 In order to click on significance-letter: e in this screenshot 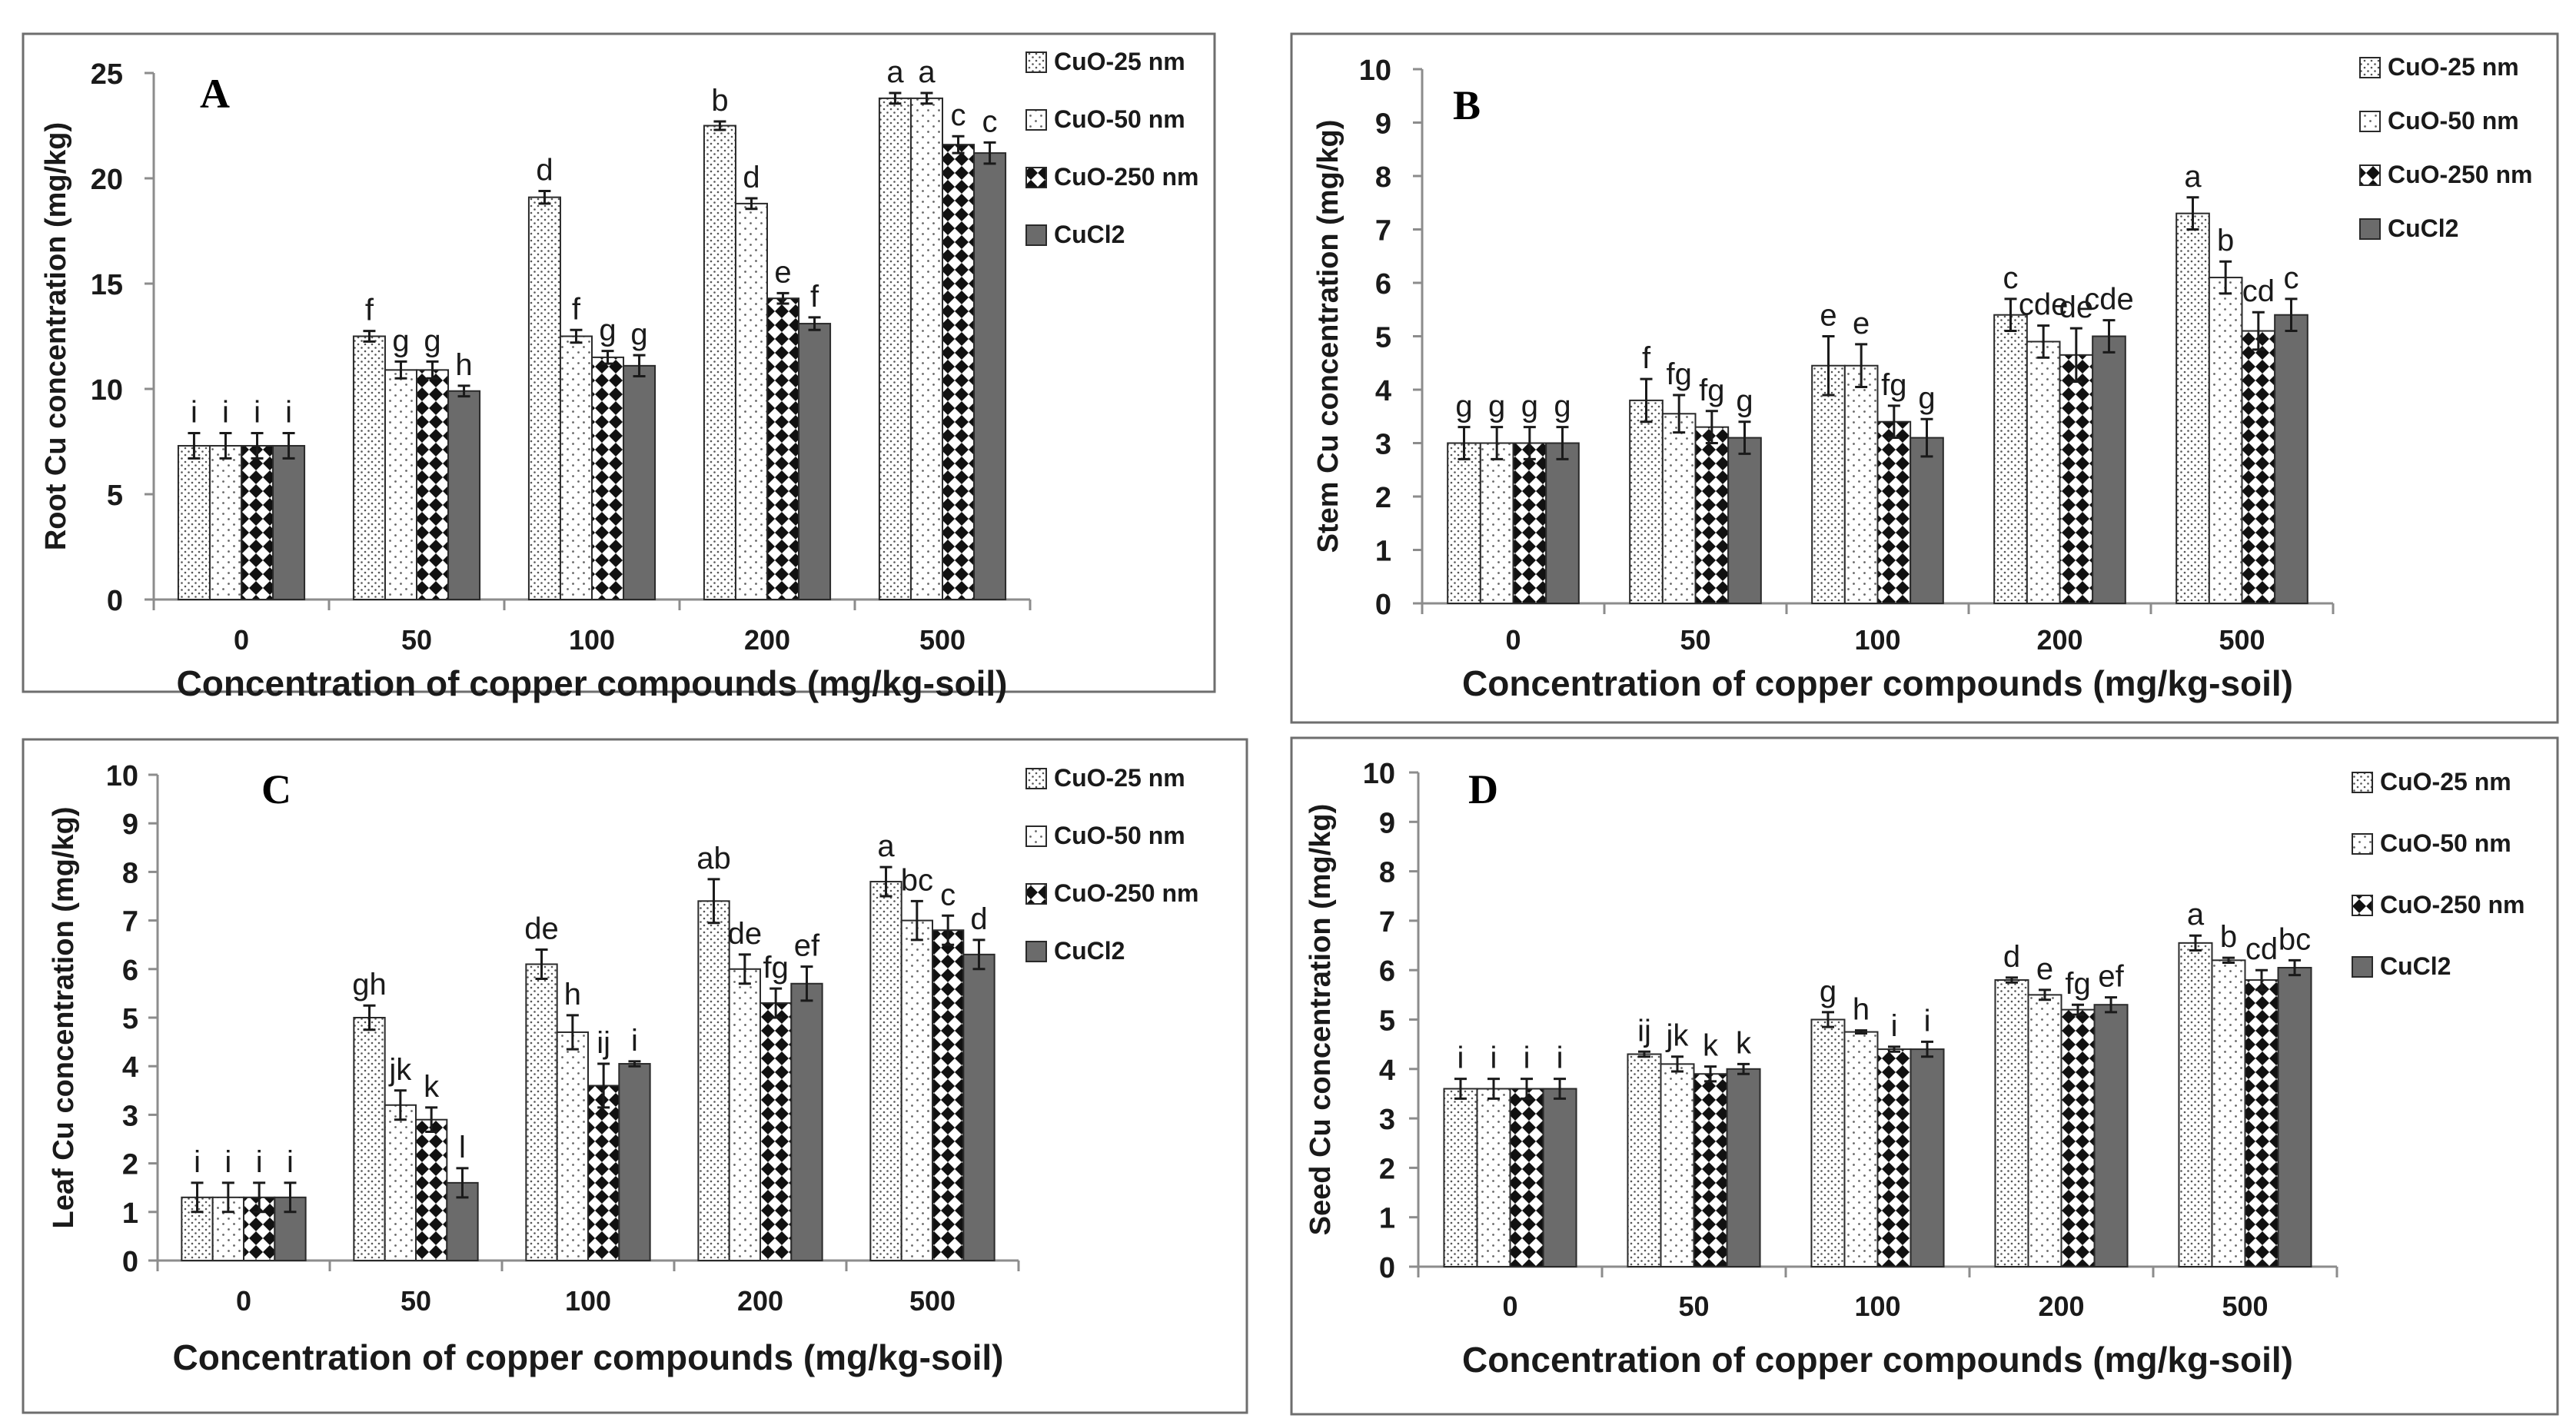, I will do `click(2044, 969)`.